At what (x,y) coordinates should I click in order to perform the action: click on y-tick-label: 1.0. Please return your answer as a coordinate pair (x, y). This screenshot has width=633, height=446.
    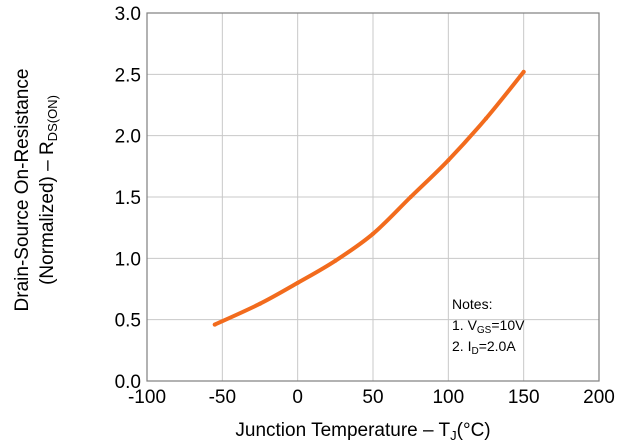
    Looking at the image, I should click on (128, 259).